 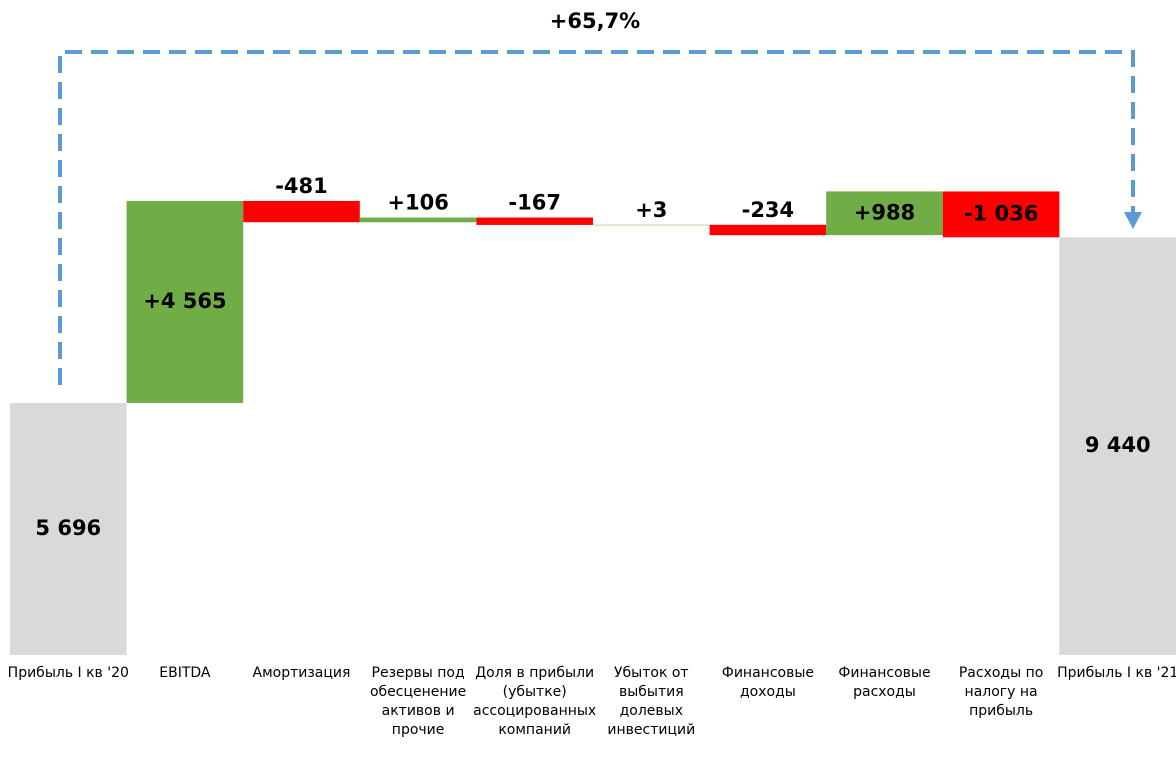 I want to click on value-label: -1 036, so click(x=1001, y=213).